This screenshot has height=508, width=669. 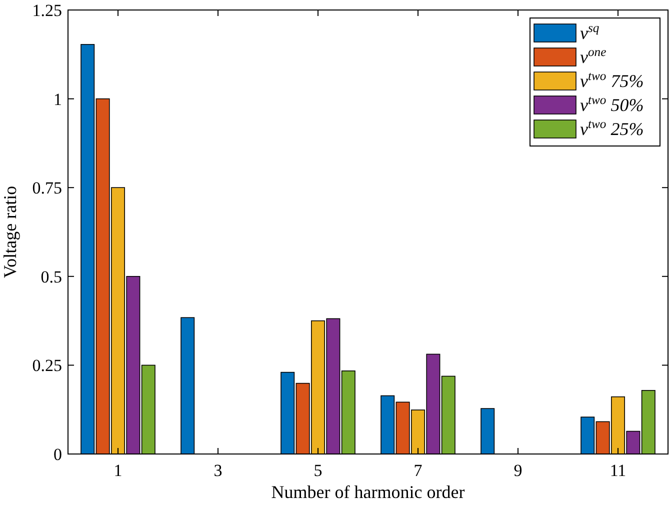 I want to click on x-tick-label: 3, so click(x=218, y=470).